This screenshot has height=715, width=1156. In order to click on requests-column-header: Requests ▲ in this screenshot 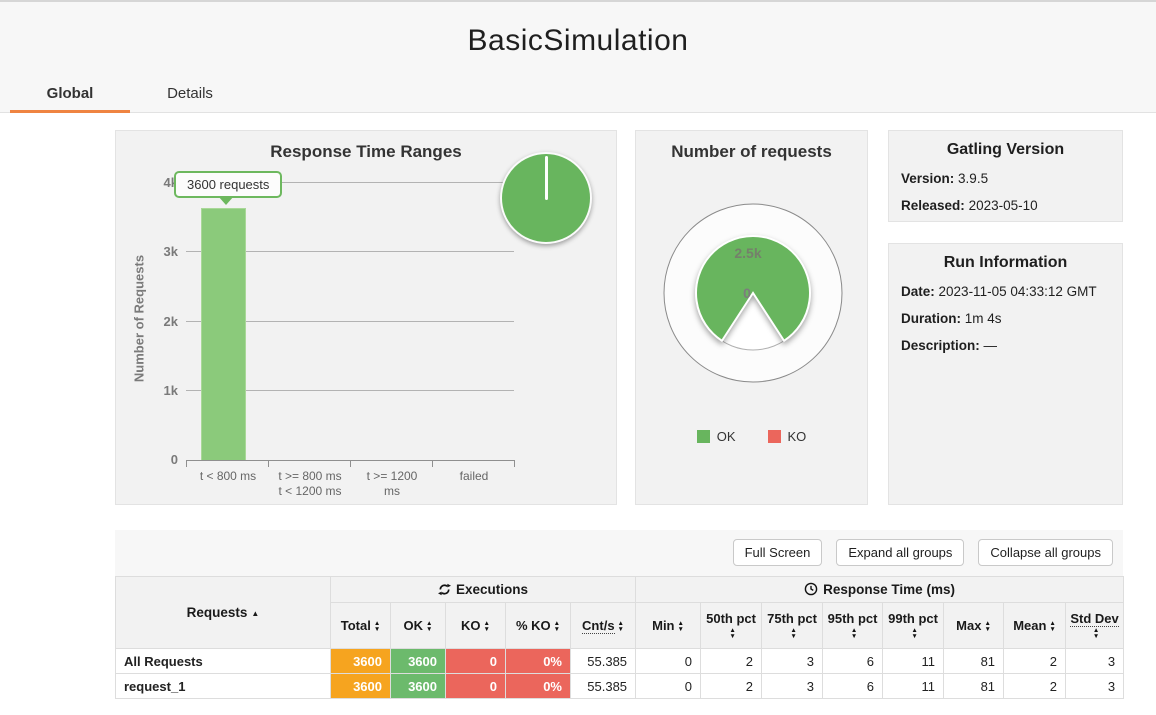, I will do `click(223, 612)`.